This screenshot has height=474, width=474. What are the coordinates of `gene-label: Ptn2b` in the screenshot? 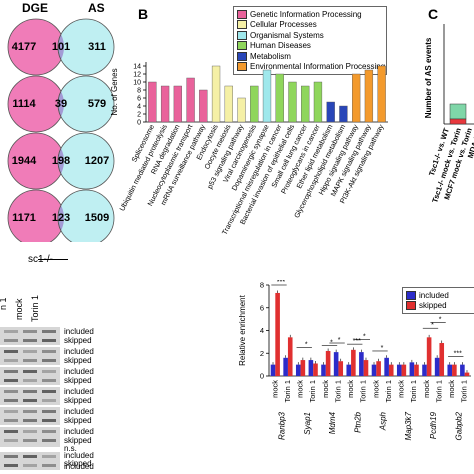 It's located at (357, 421).